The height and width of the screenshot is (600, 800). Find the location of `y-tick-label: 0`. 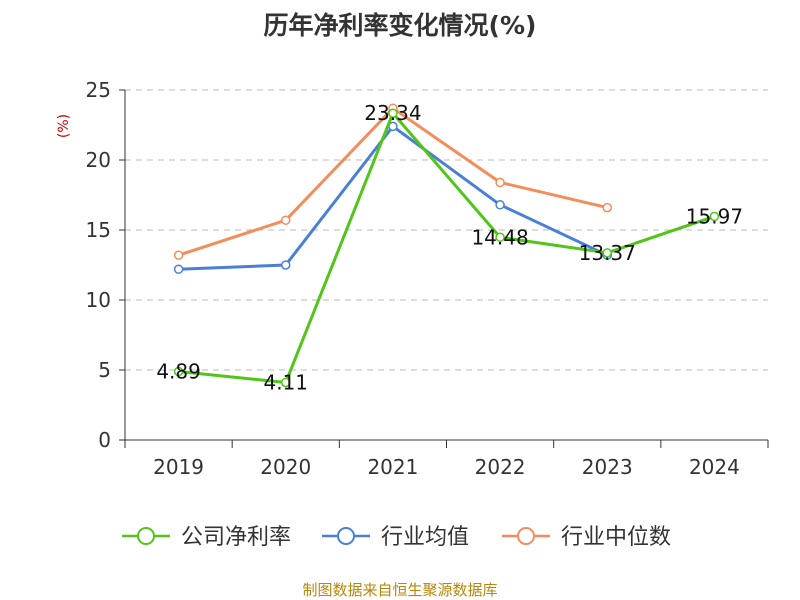

y-tick-label: 0 is located at coordinates (104, 440).